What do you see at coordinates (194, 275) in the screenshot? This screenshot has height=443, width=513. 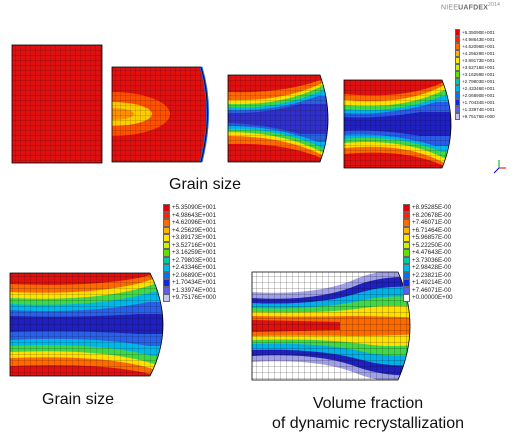 I see `legend-gs-label: +2.06890E+001` at bounding box center [194, 275].